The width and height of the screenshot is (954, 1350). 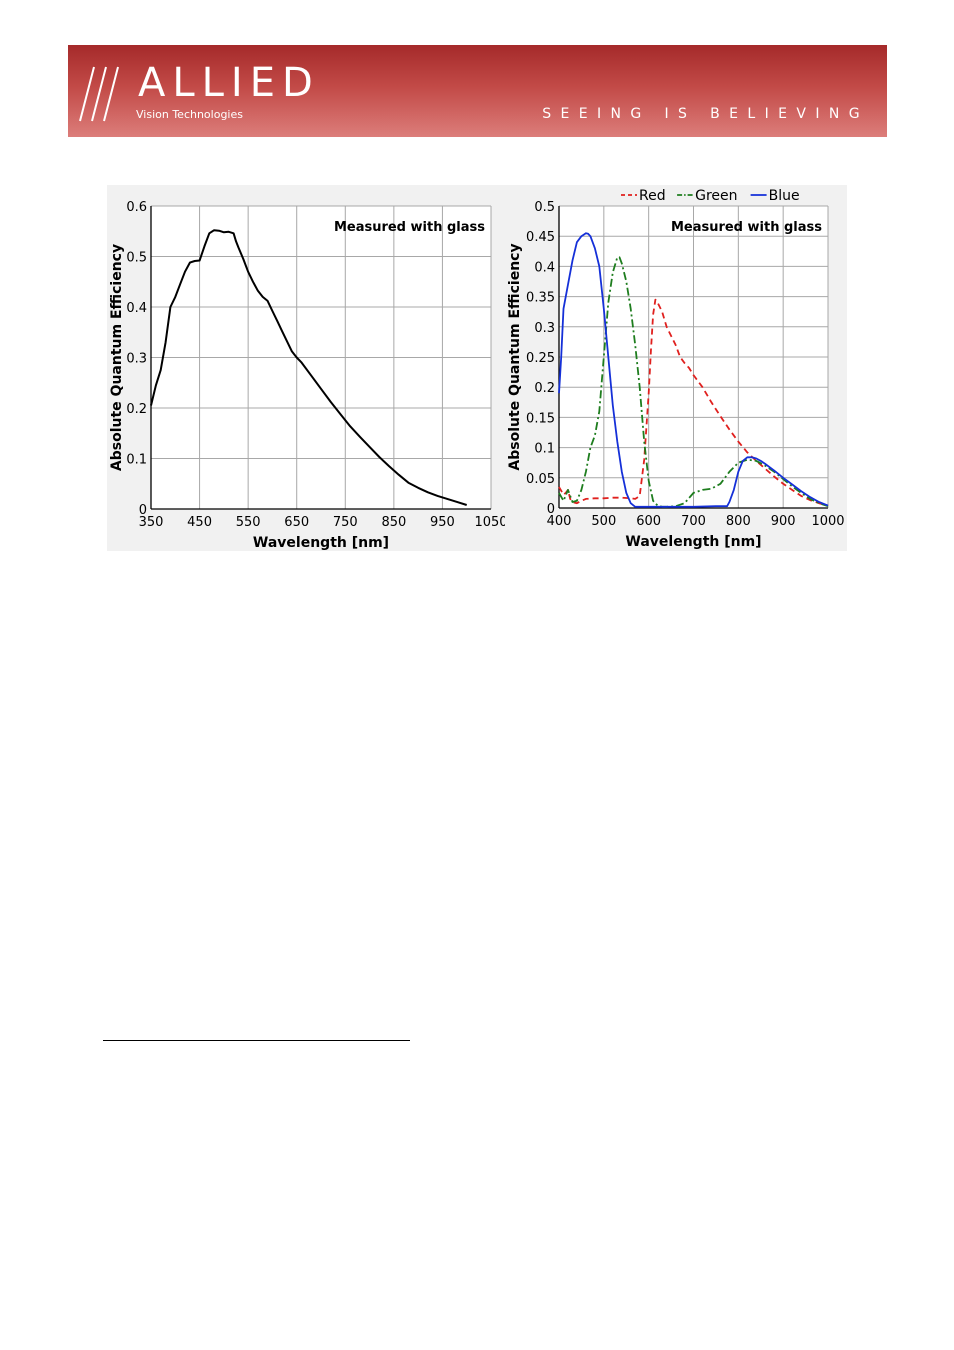 I want to click on x-tick-label: 950, so click(x=442, y=522).